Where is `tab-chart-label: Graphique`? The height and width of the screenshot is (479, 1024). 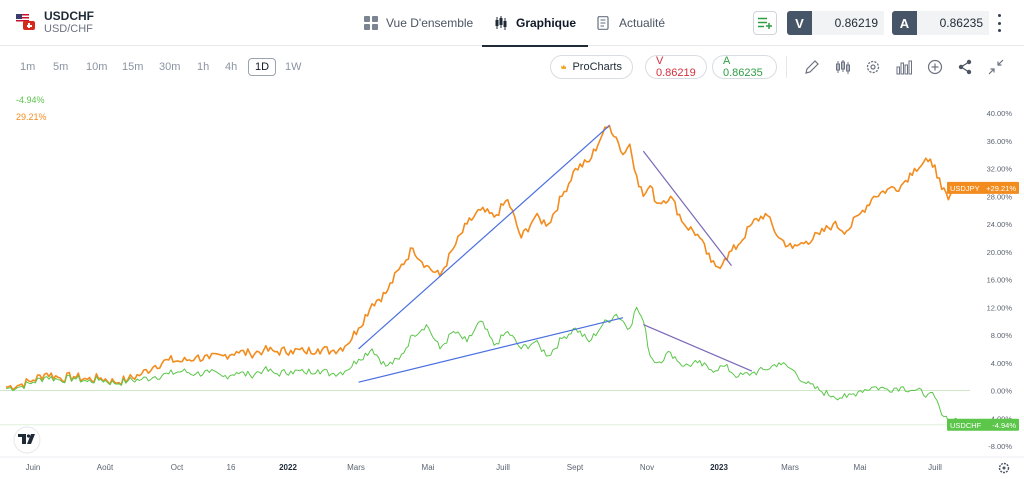
tab-chart-label: Graphique is located at coordinates (546, 23).